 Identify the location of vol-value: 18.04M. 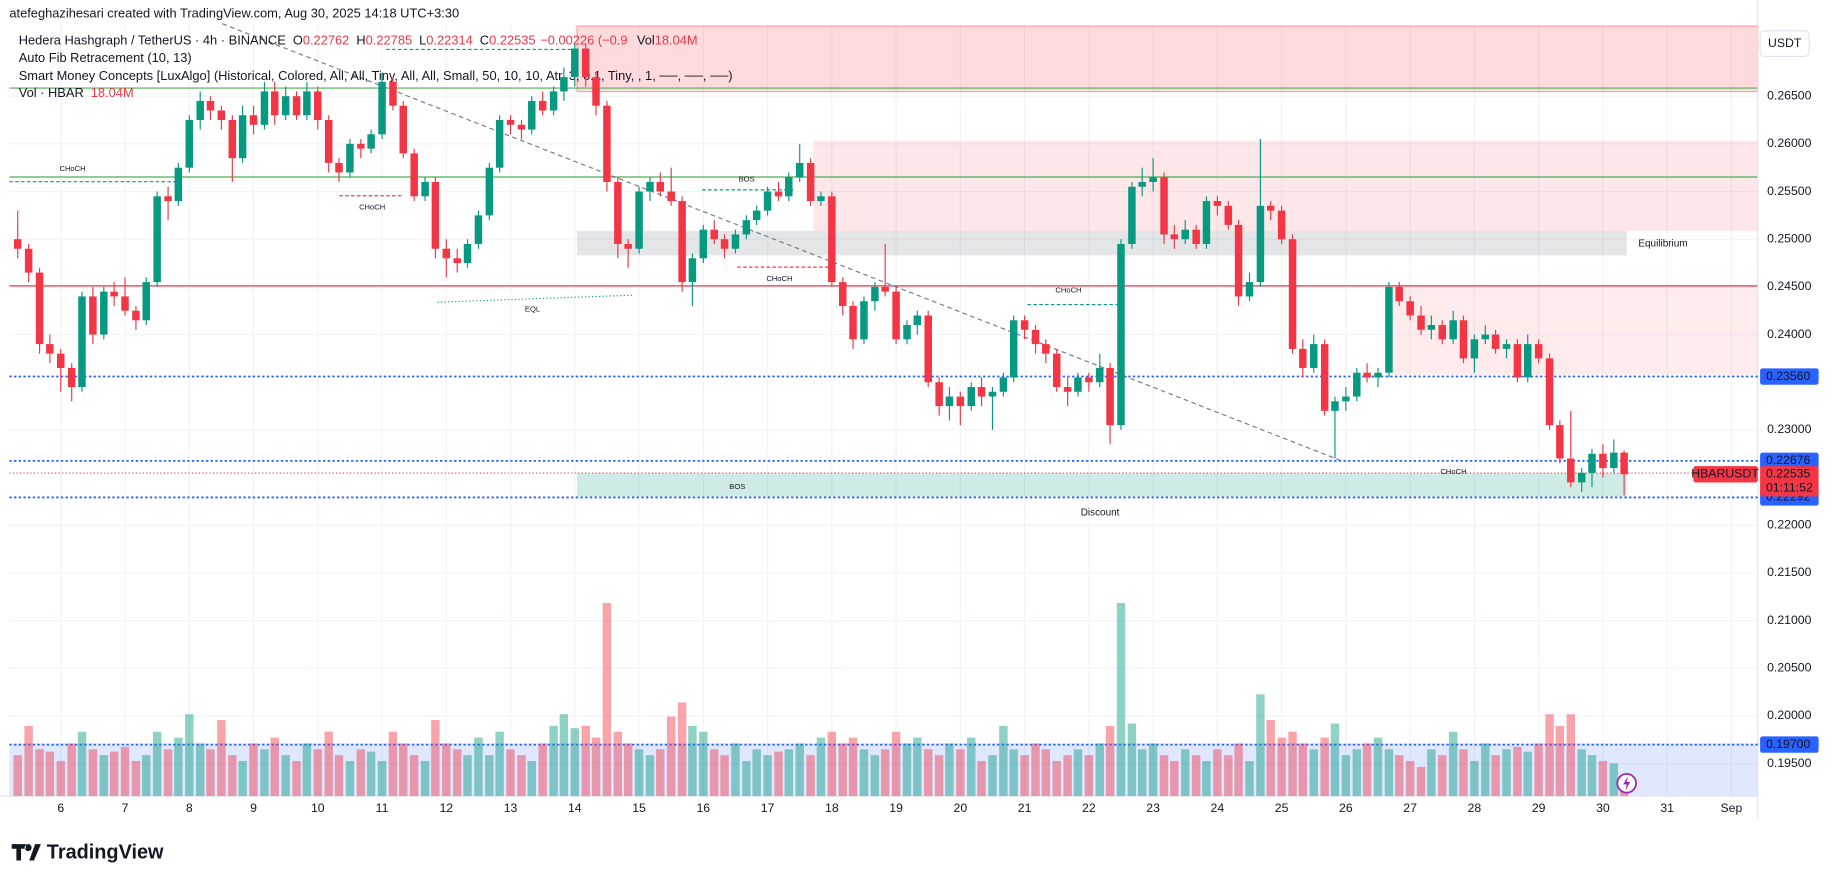
(676, 40).